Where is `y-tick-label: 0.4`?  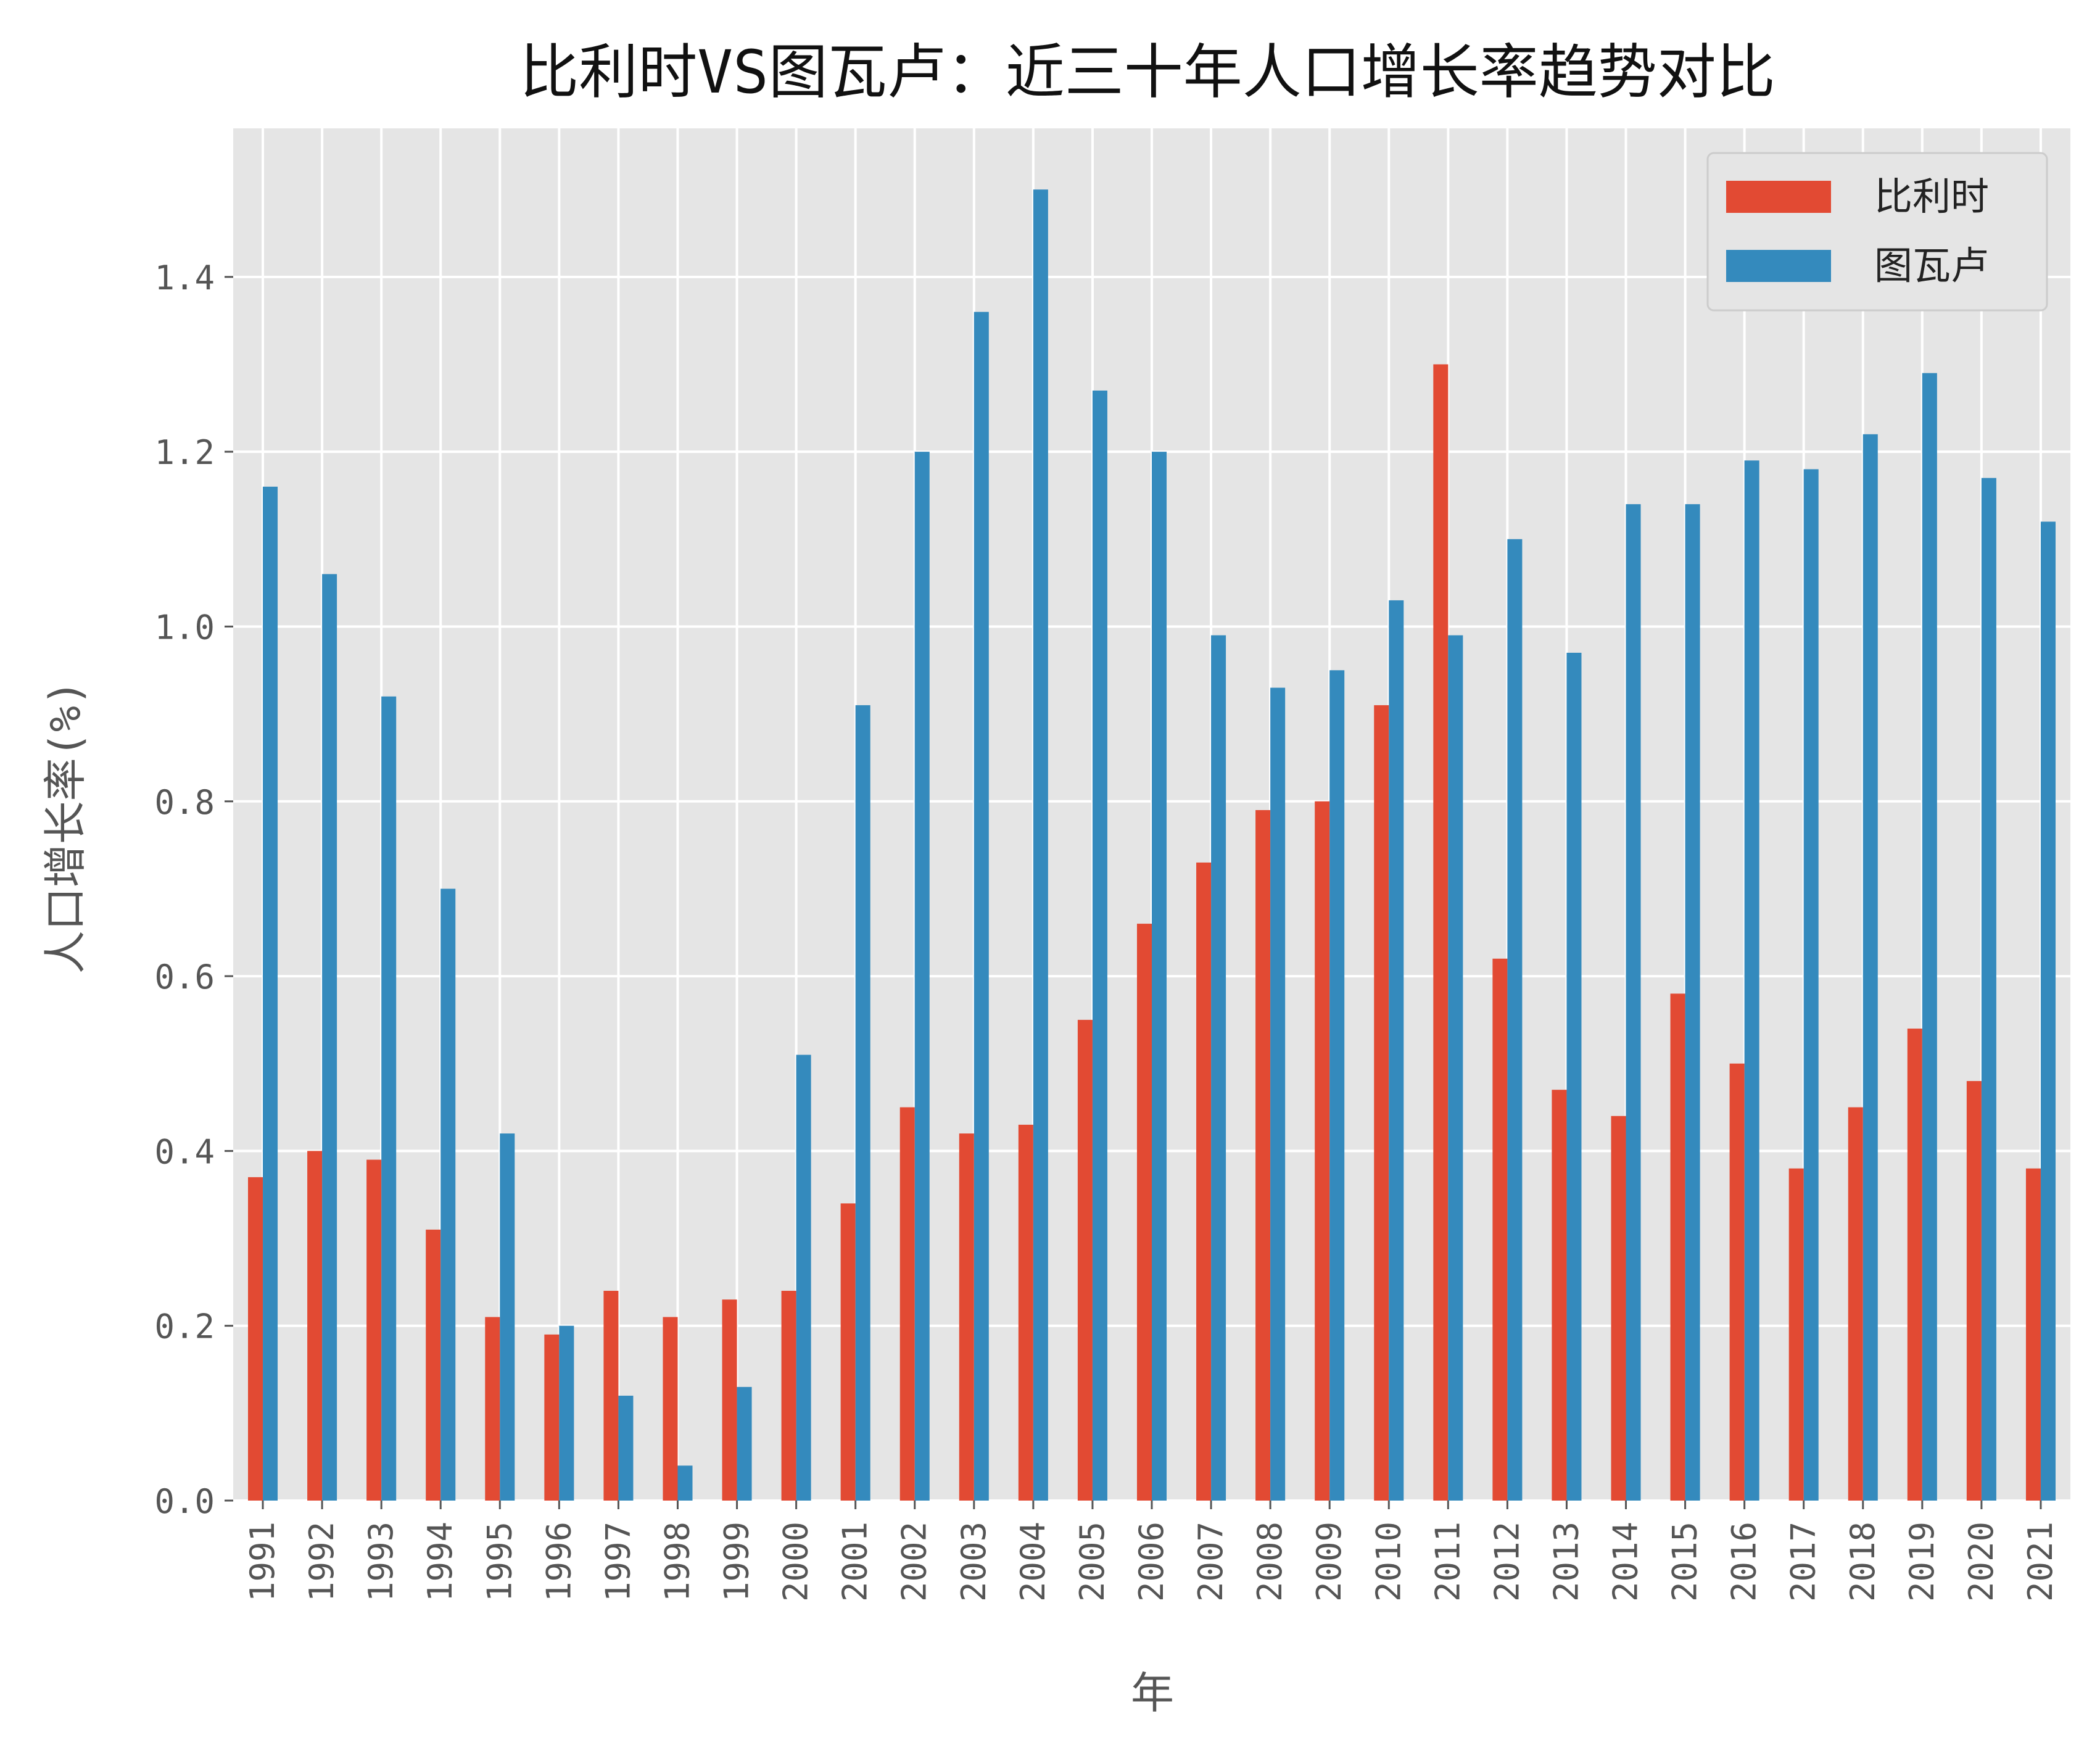 y-tick-label: 0.4 is located at coordinates (185, 1151).